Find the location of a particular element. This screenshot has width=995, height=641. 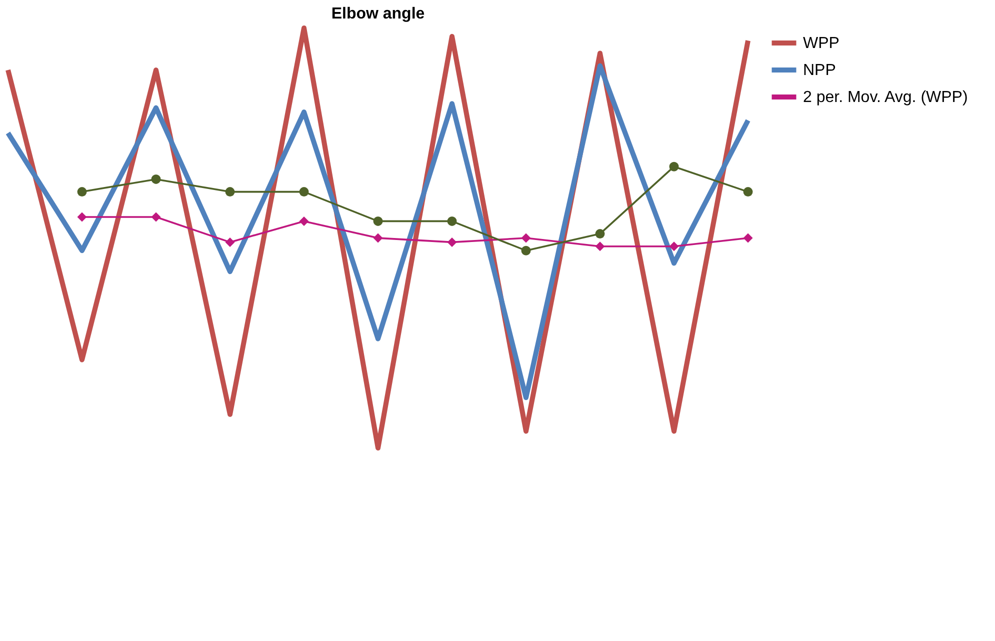

legend-label: NPP is located at coordinates (819, 70).